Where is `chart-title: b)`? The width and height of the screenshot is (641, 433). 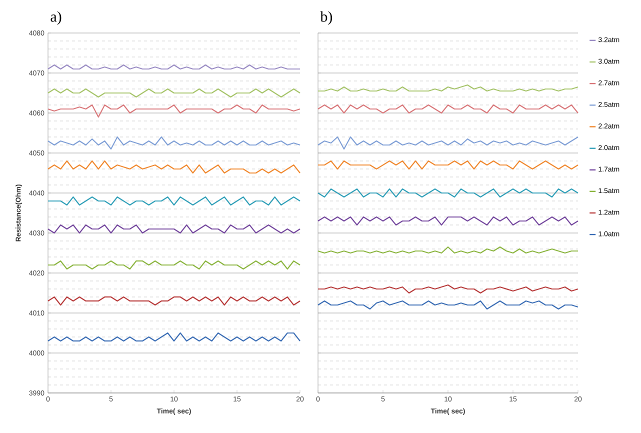 chart-title: b) is located at coordinates (326, 18).